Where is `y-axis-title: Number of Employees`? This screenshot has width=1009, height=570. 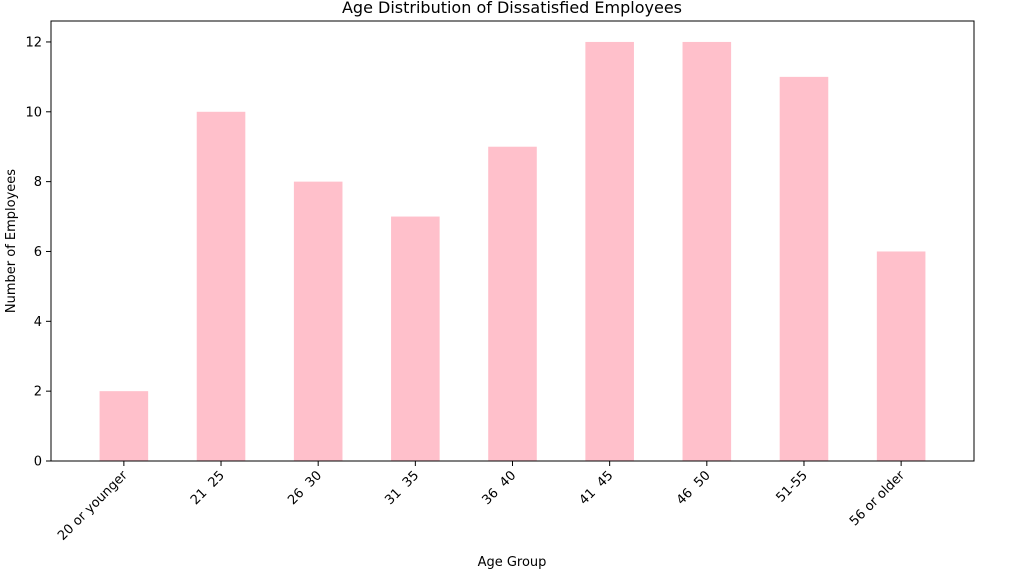 y-axis-title: Number of Employees is located at coordinates (11, 241).